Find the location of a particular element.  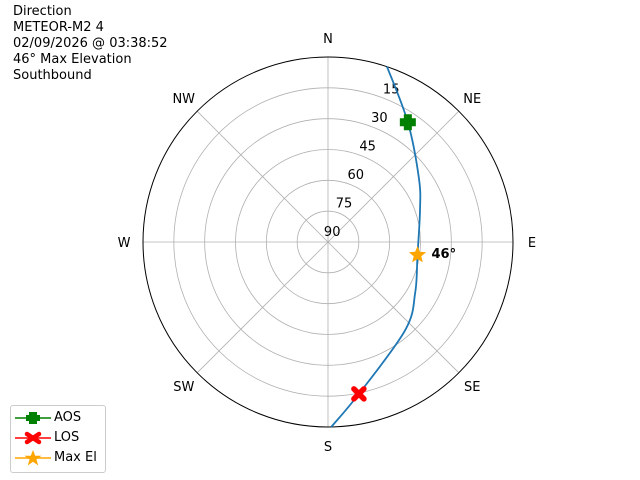

legend: AOS LOS Max El is located at coordinates (58, 439).